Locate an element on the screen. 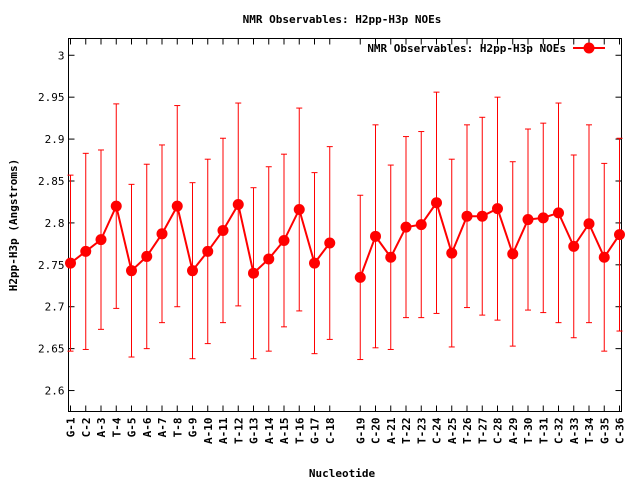 The width and height of the screenshot is (640, 480). y-tick-label: 2.85 is located at coordinates (51, 181).